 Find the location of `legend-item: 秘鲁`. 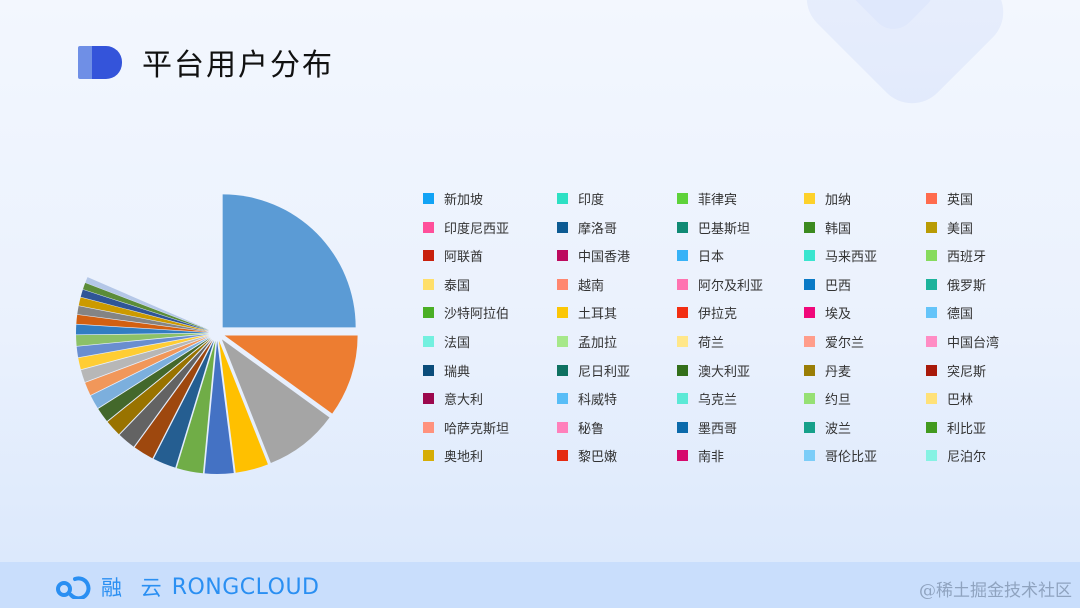

legend-item: 秘鲁 is located at coordinates (614, 427).